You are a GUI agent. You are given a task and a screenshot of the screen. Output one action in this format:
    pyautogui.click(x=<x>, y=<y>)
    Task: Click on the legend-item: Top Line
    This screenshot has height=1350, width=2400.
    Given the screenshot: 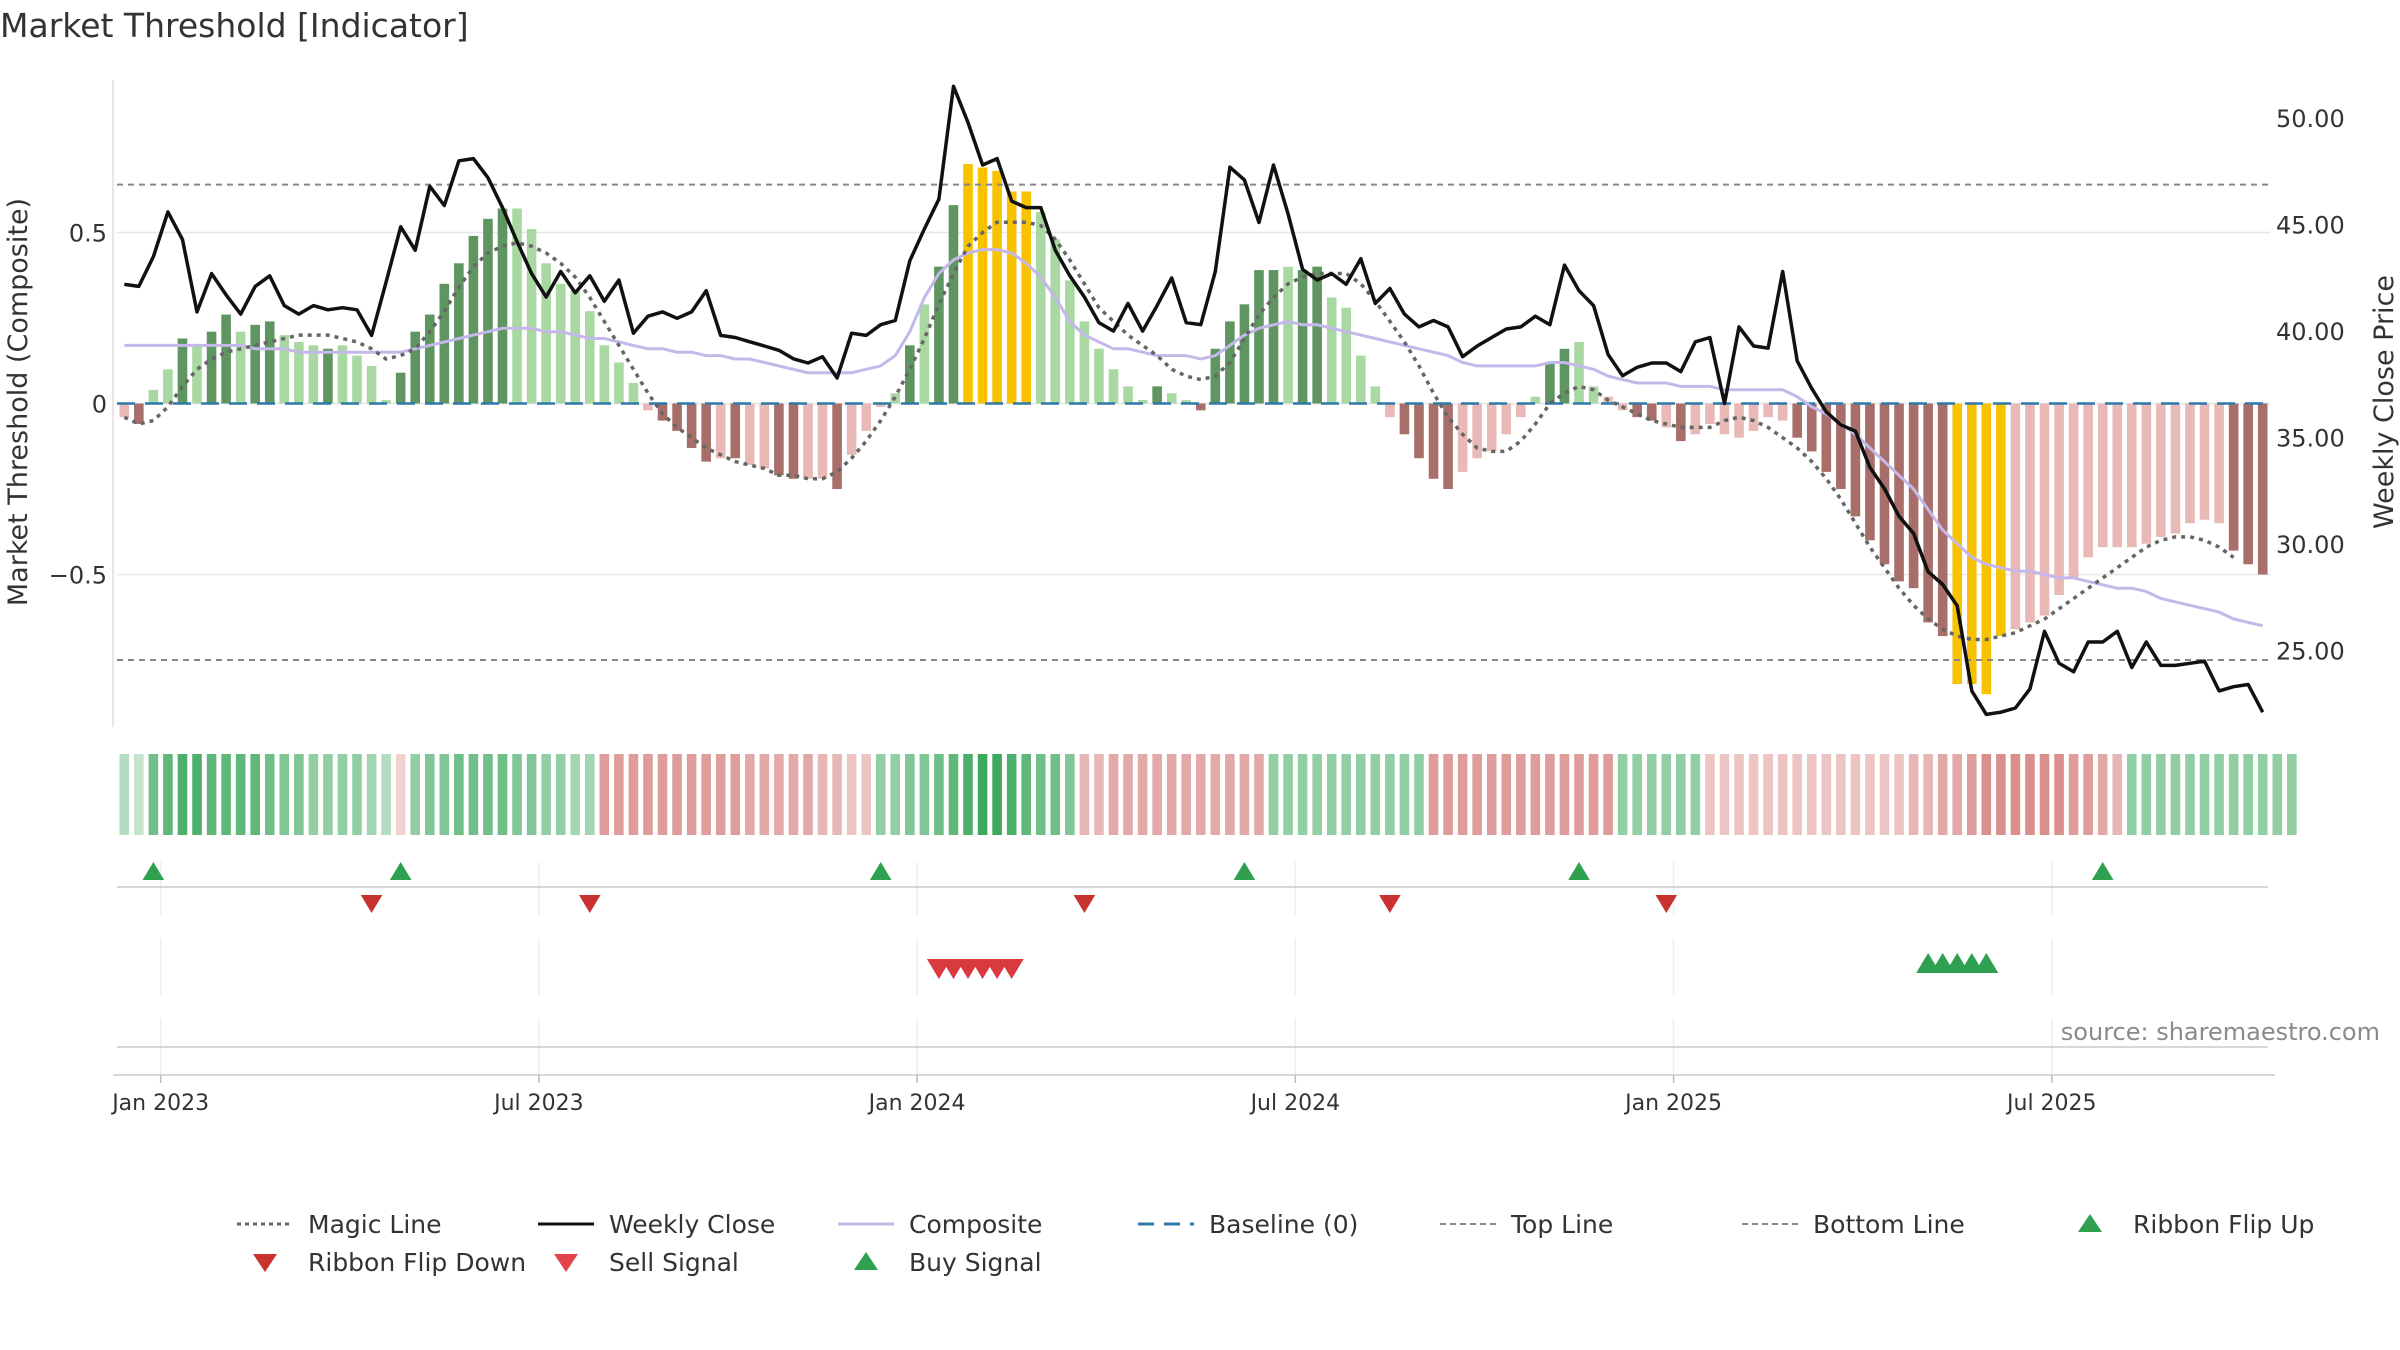 What is the action you would take?
    pyautogui.click(x=1526, y=1224)
    